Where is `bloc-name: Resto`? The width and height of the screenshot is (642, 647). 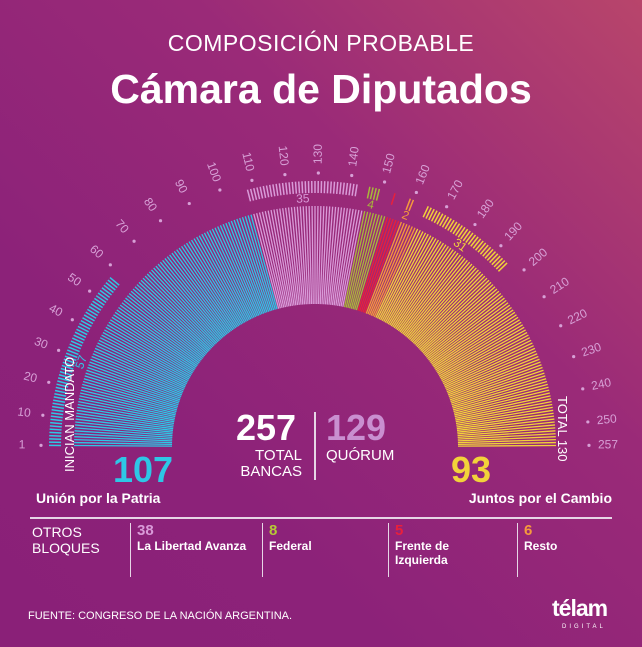
bloc-name: Resto is located at coordinates (541, 546).